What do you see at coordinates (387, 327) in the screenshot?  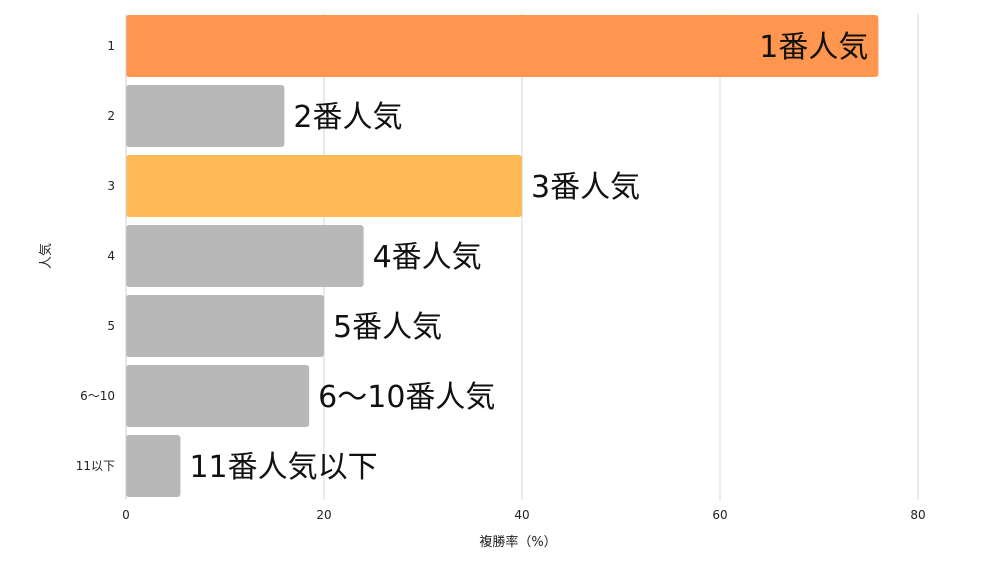 I see `bar-label: 5番人気` at bounding box center [387, 327].